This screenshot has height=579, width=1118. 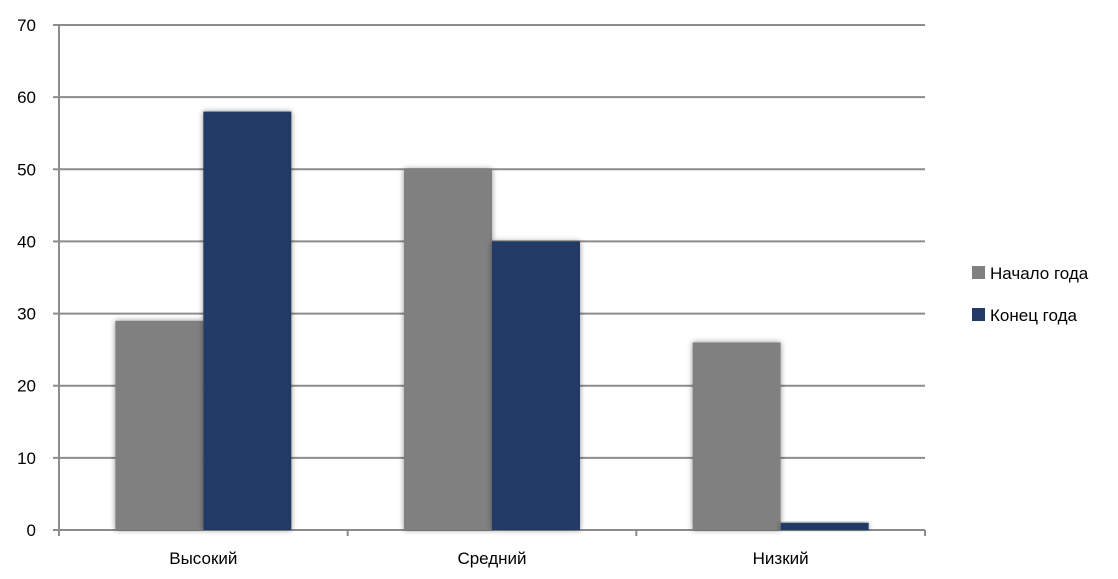 What do you see at coordinates (491, 558) in the screenshot?
I see `x-tick-label: Средний` at bounding box center [491, 558].